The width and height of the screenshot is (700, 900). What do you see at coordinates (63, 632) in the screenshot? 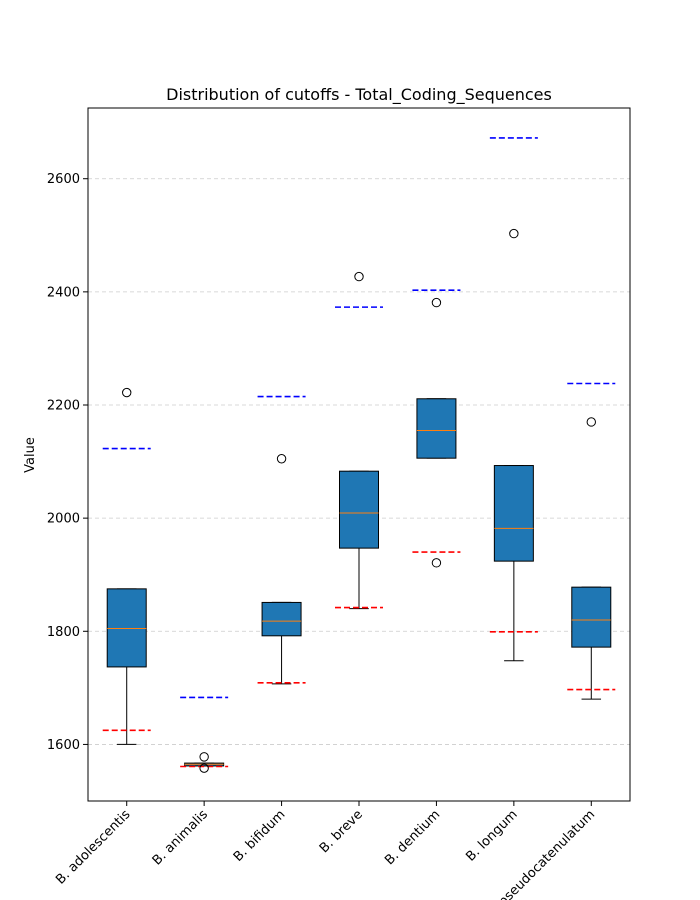
I see `y-tick-label: 1800` at bounding box center [63, 632].